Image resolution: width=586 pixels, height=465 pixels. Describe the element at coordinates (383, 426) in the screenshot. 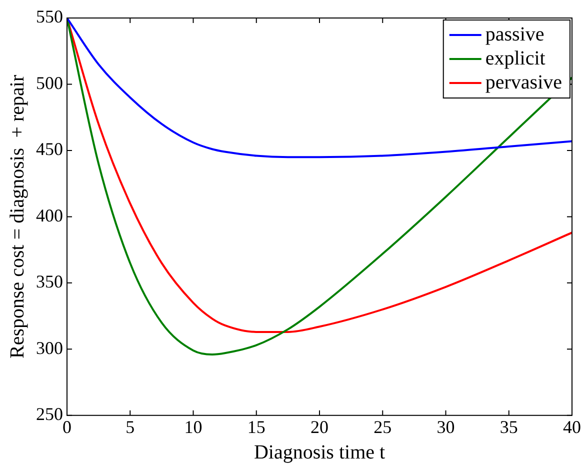

I see `x-tick-label: 25` at that location.